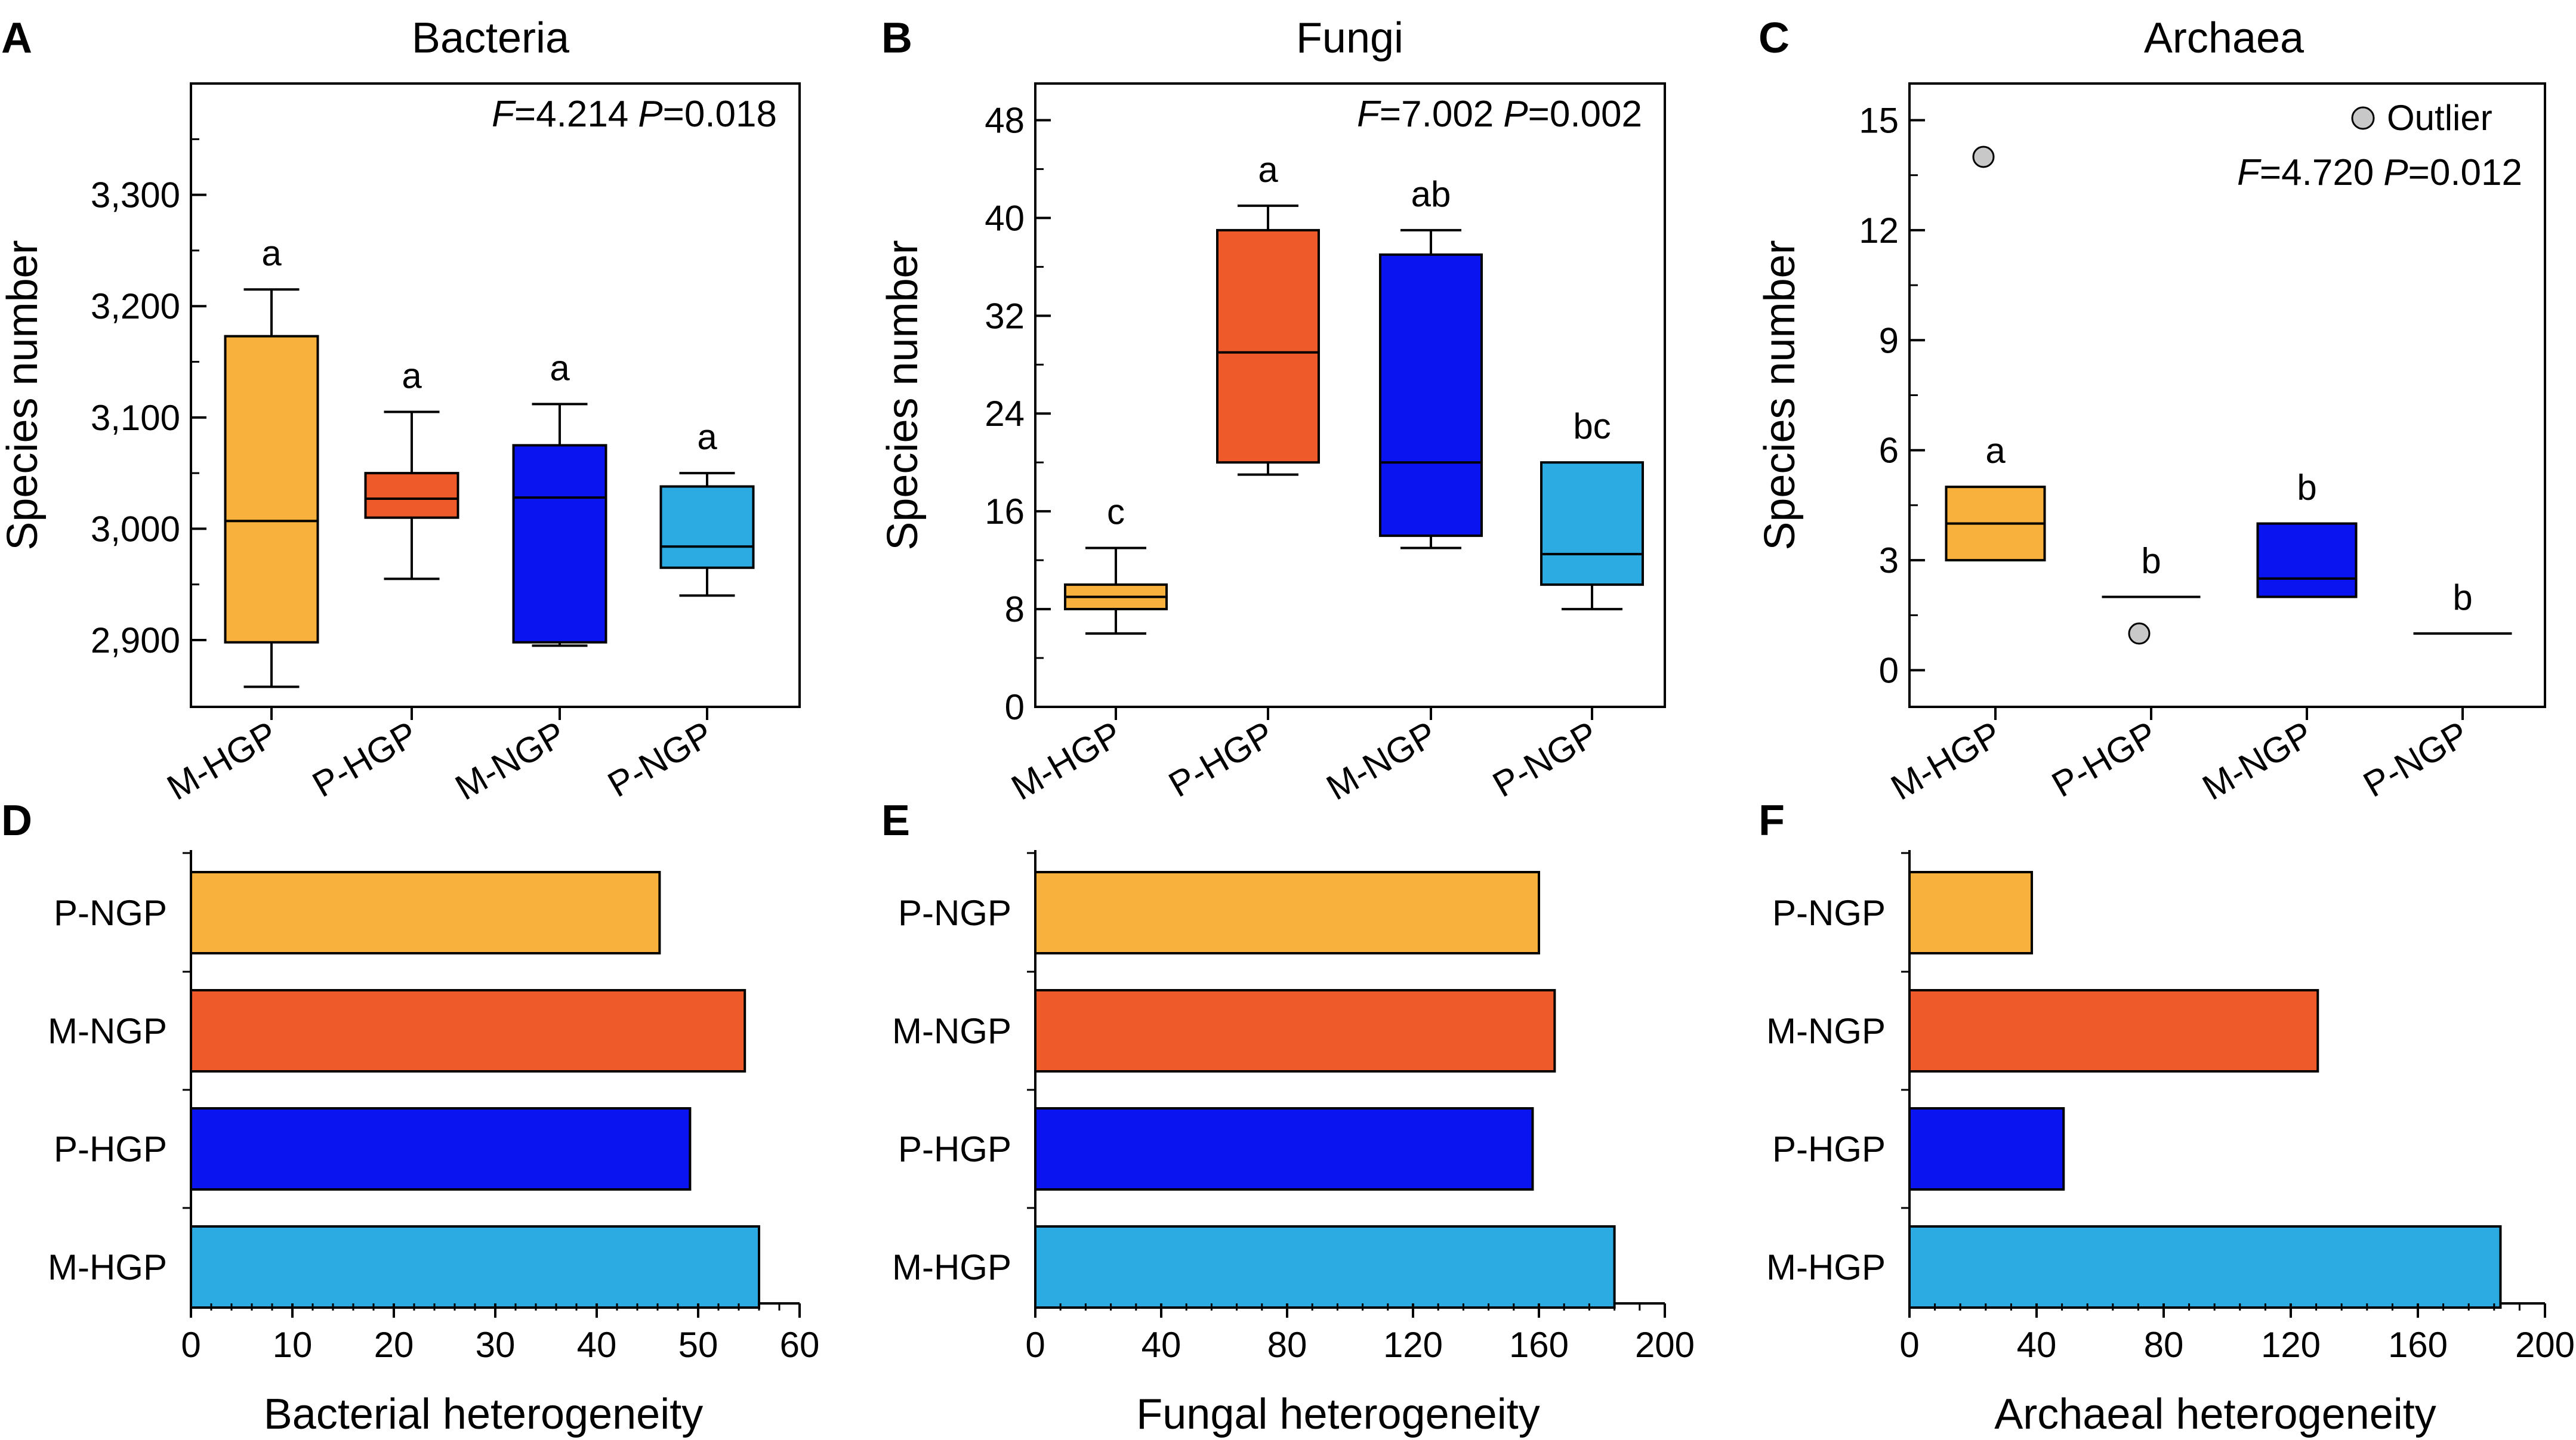 This screenshot has height=1440, width=2576. What do you see at coordinates (2363, 118) in the screenshot?
I see `legend-outlier-marker` at bounding box center [2363, 118].